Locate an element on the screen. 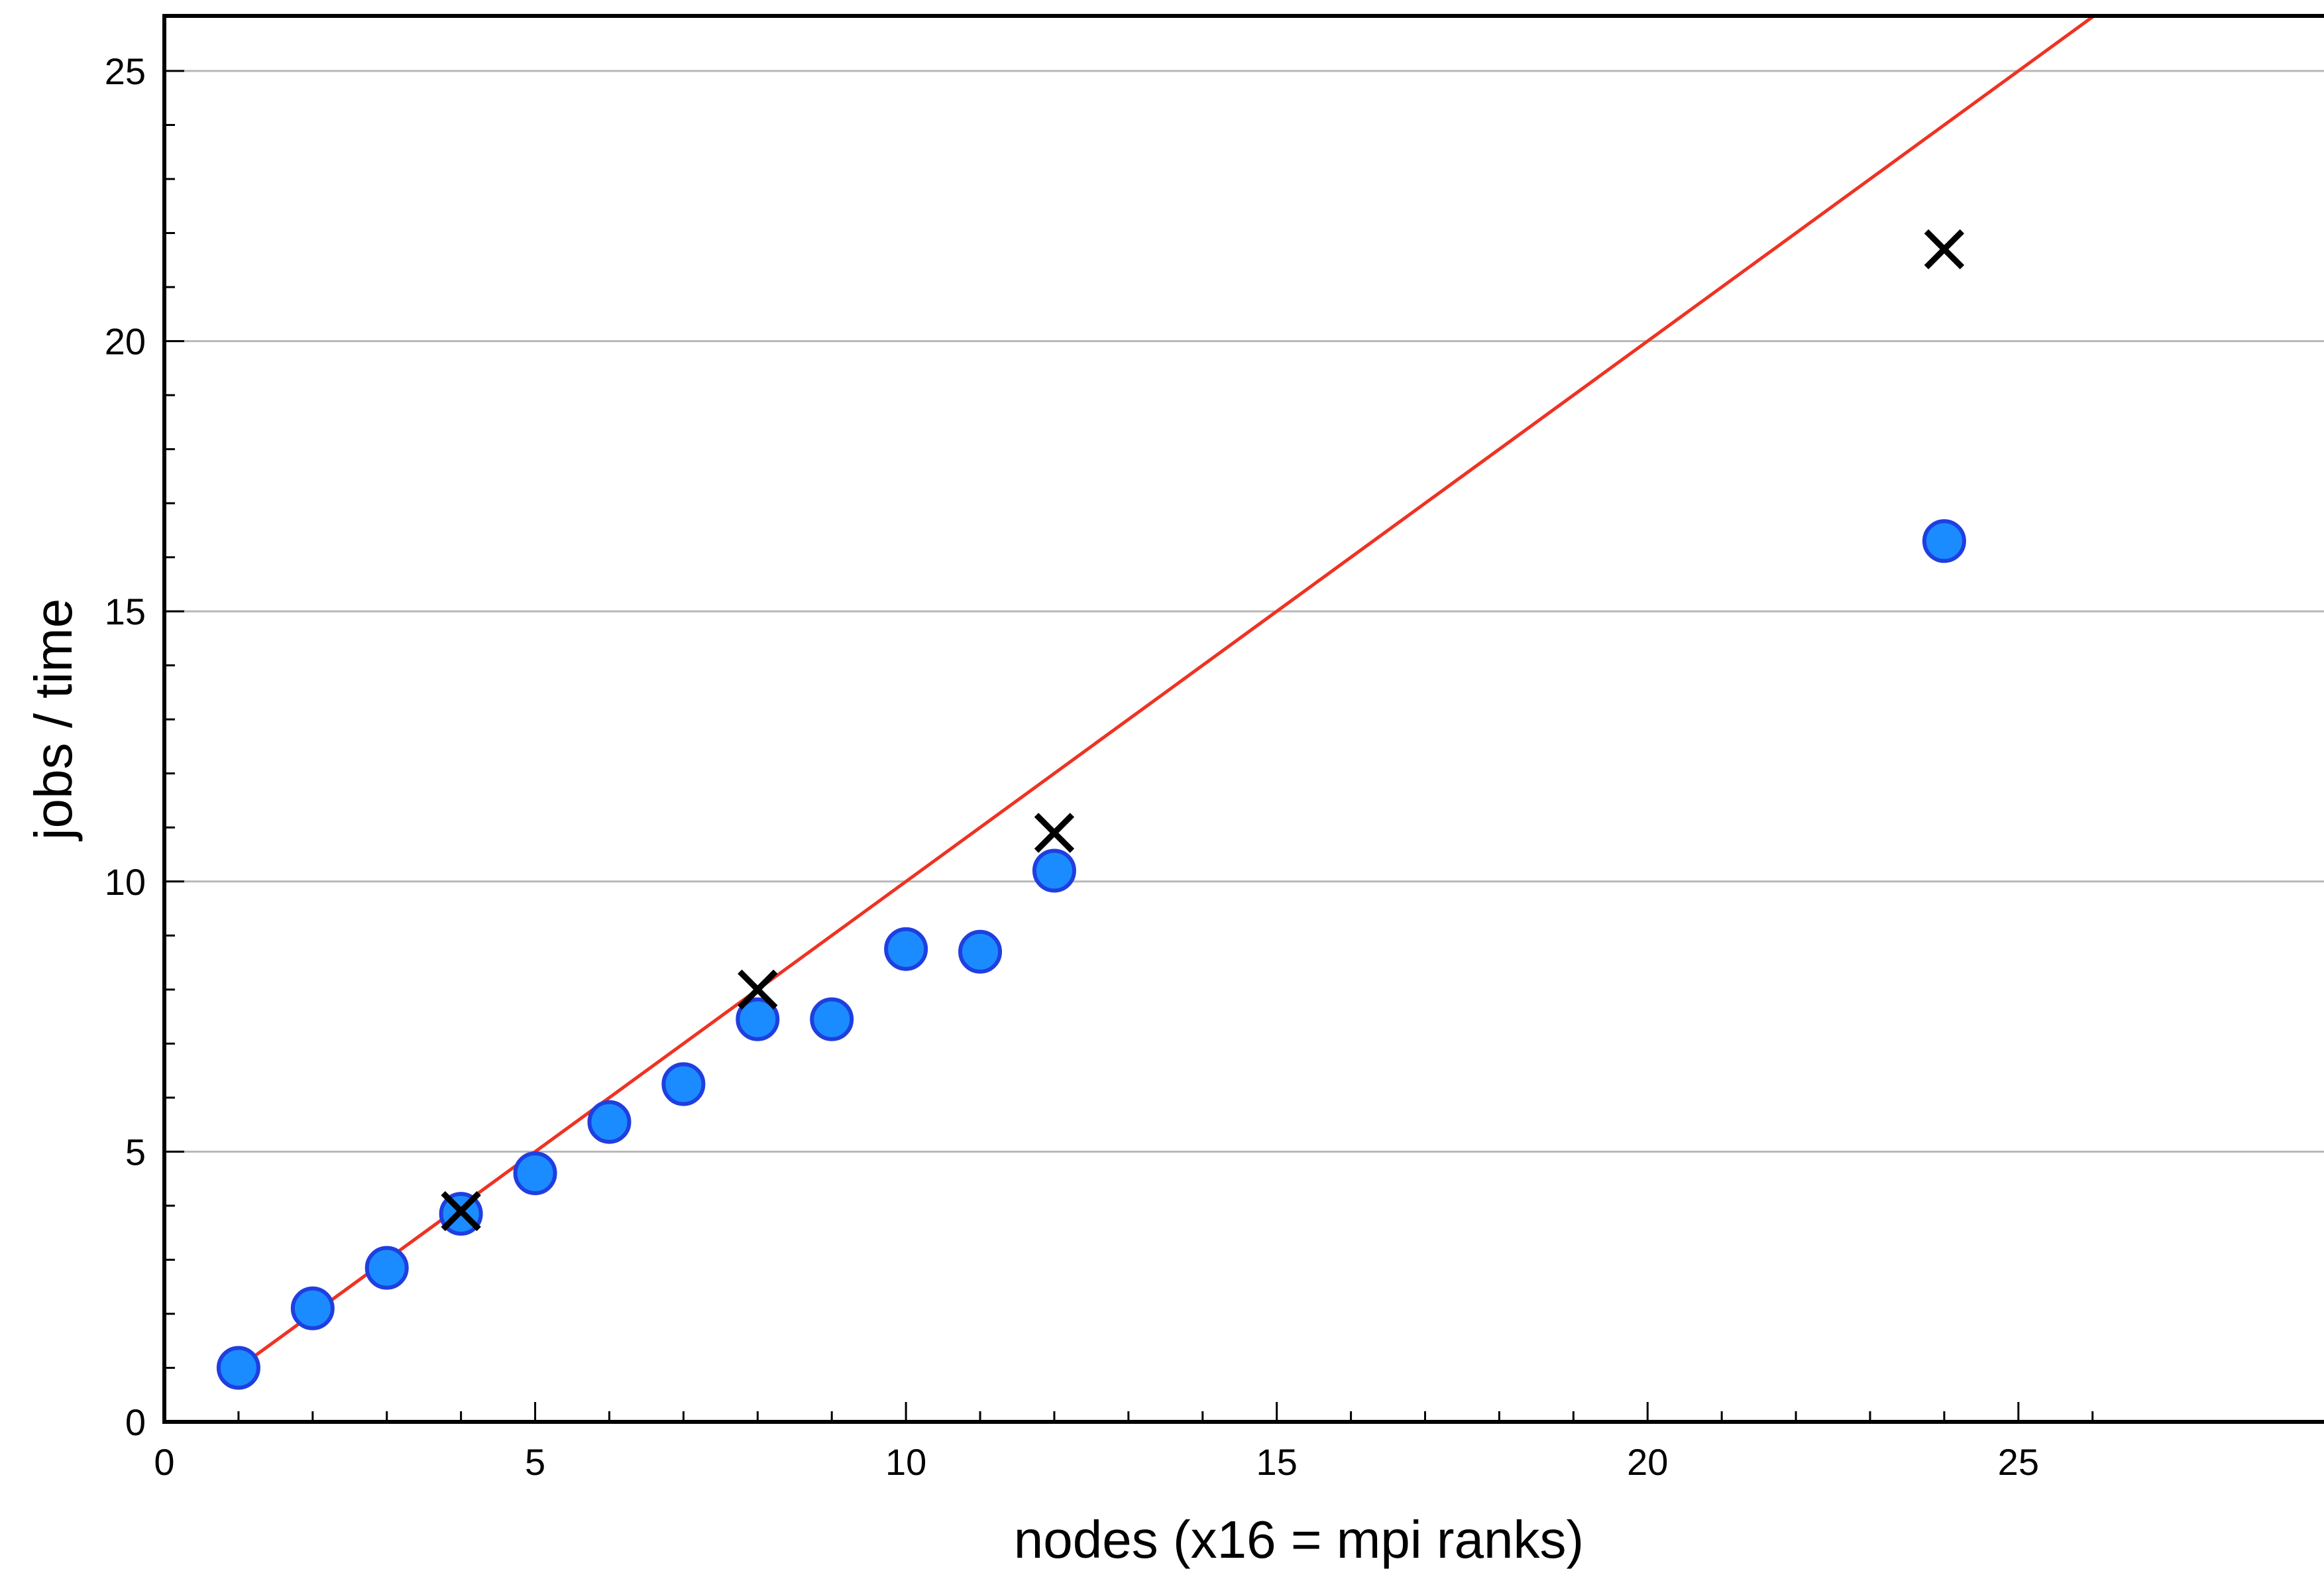 The height and width of the screenshot is (1573, 2324). x-tick-label: 5 is located at coordinates (535, 1462).